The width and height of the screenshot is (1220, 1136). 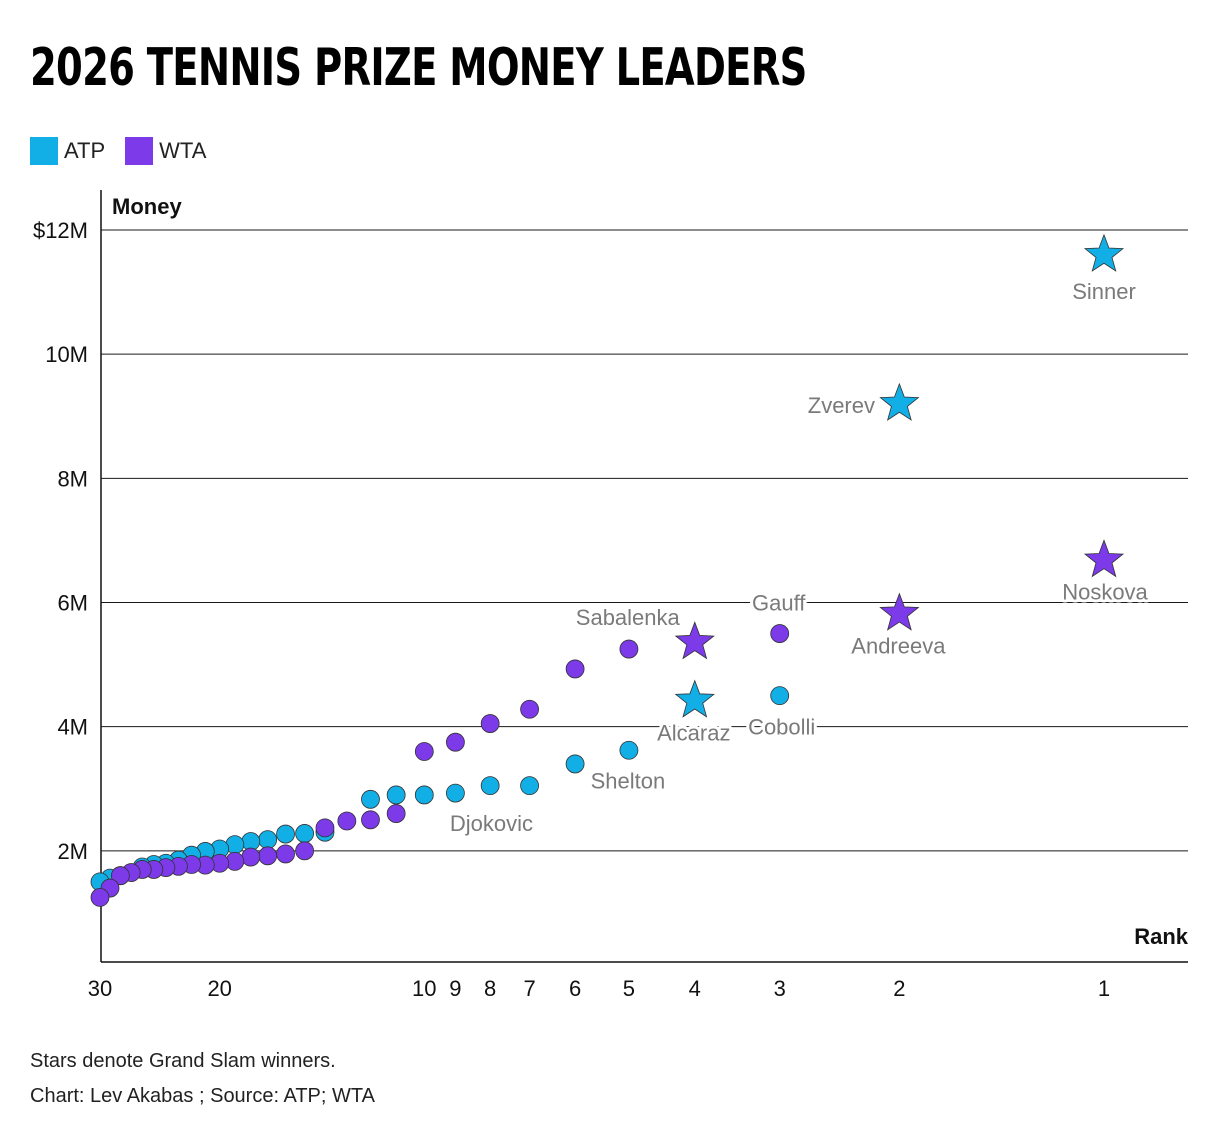 I want to click on point-label-sinner: Sinner, so click(x=1104, y=291).